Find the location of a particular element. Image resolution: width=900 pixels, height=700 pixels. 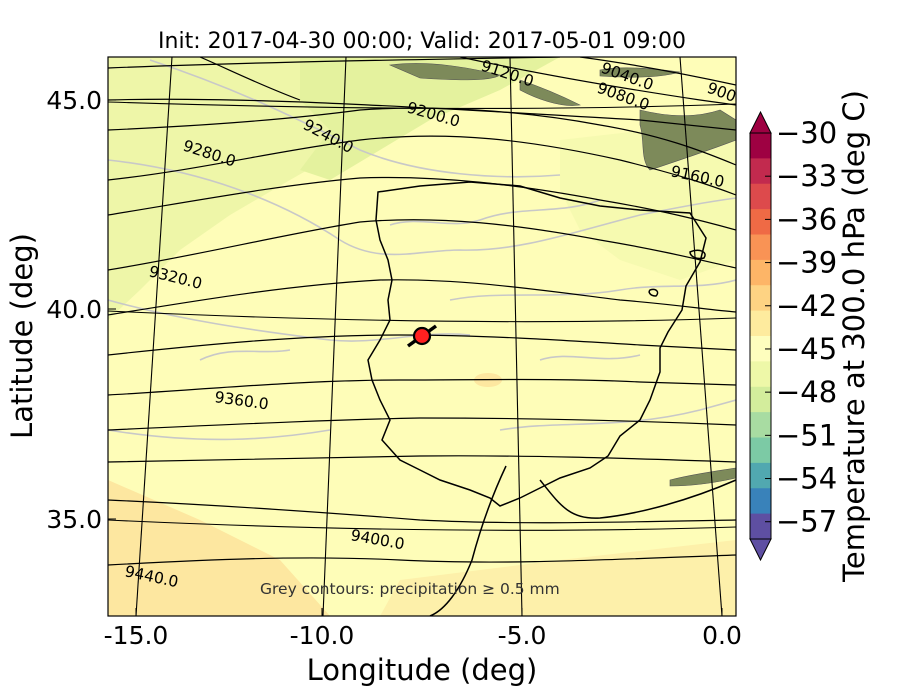

x-axis: -15.0 -10.0 -5.0 0.0 Longitude (deg) is located at coordinates (423, 647).